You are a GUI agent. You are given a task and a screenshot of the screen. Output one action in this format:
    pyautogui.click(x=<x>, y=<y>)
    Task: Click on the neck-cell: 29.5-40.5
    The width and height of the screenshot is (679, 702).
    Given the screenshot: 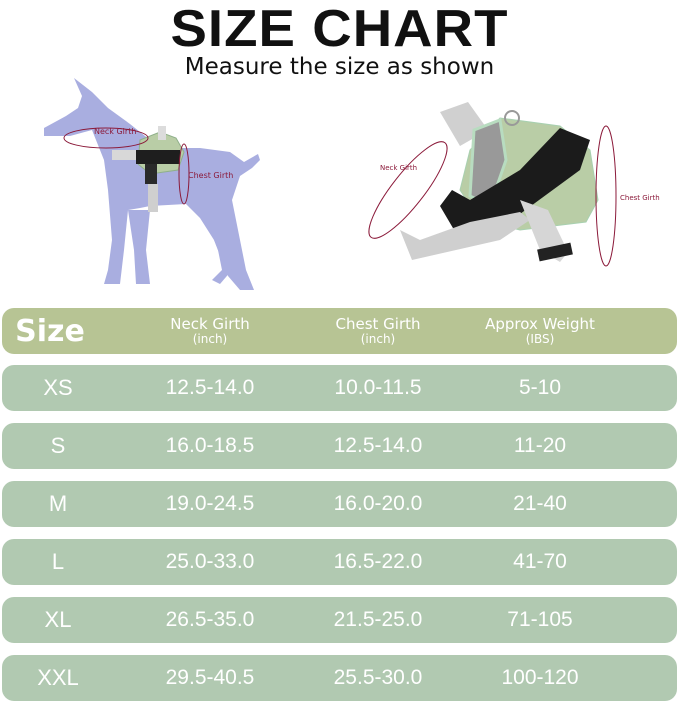 What is the action you would take?
    pyautogui.click(x=210, y=677)
    